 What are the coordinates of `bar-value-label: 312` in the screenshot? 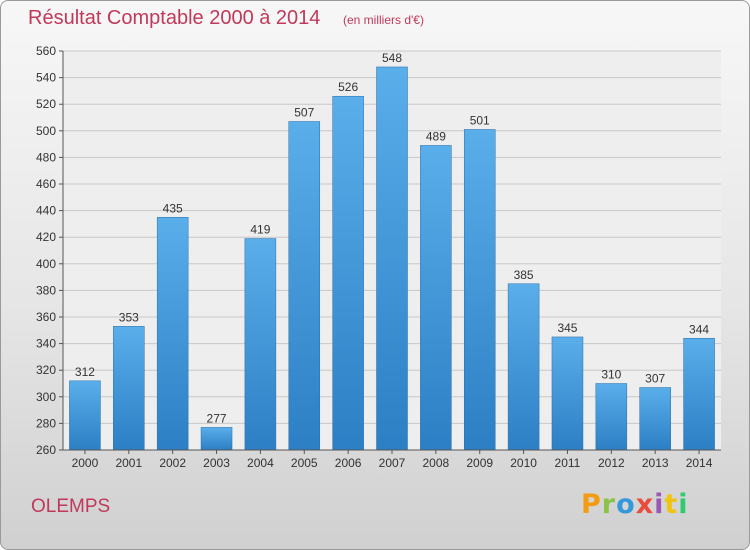 It's located at (85, 372).